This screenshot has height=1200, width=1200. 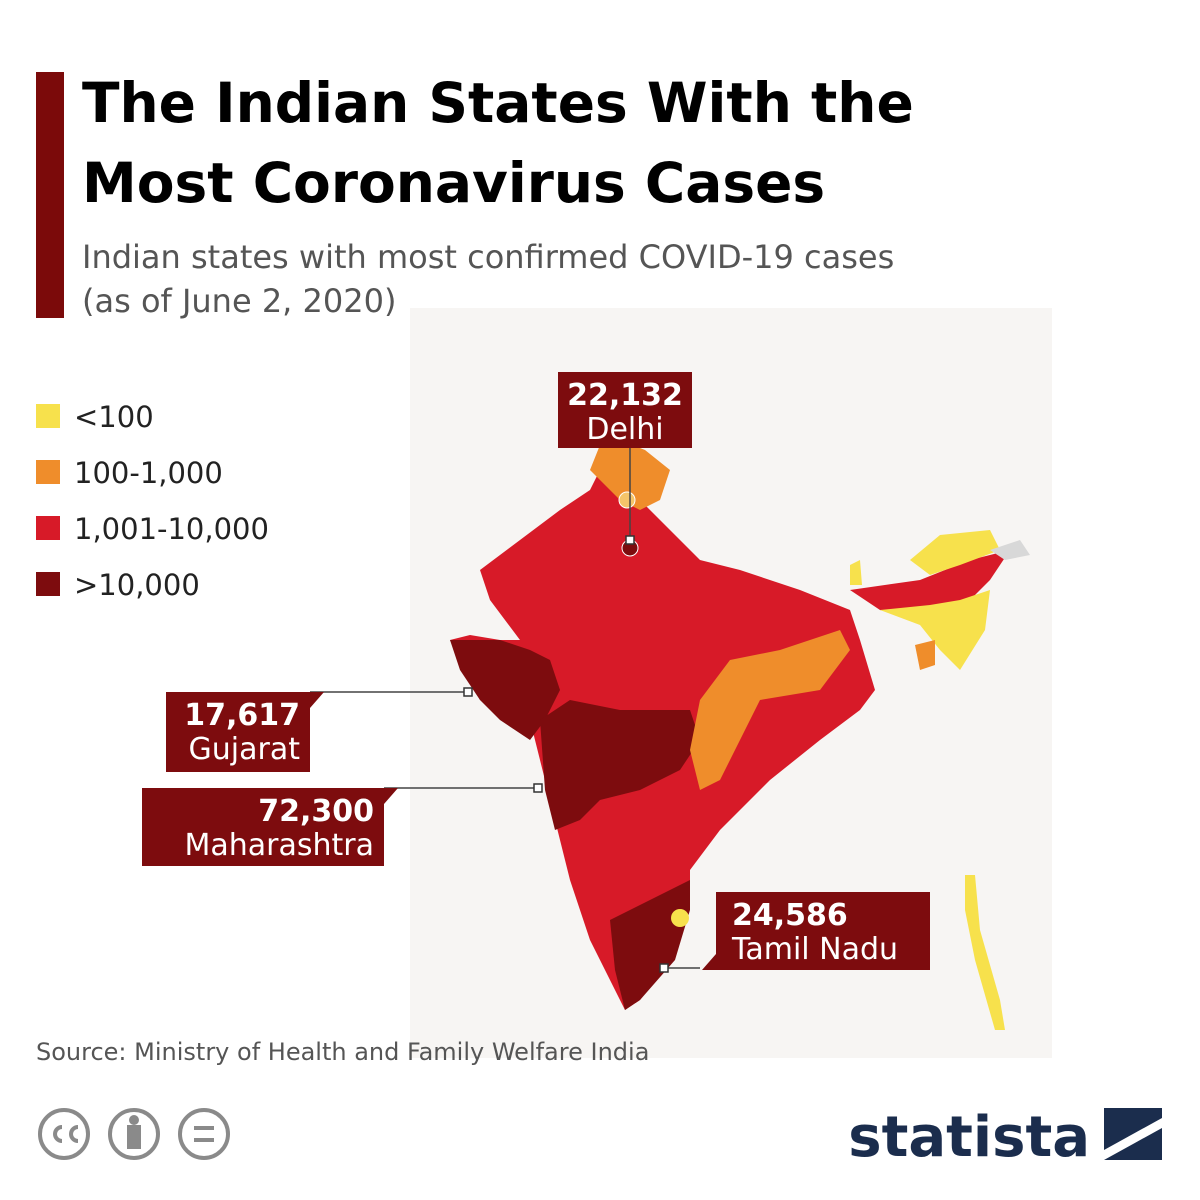 I want to click on title-line: Most Coronavirus Cases, so click(x=453, y=183).